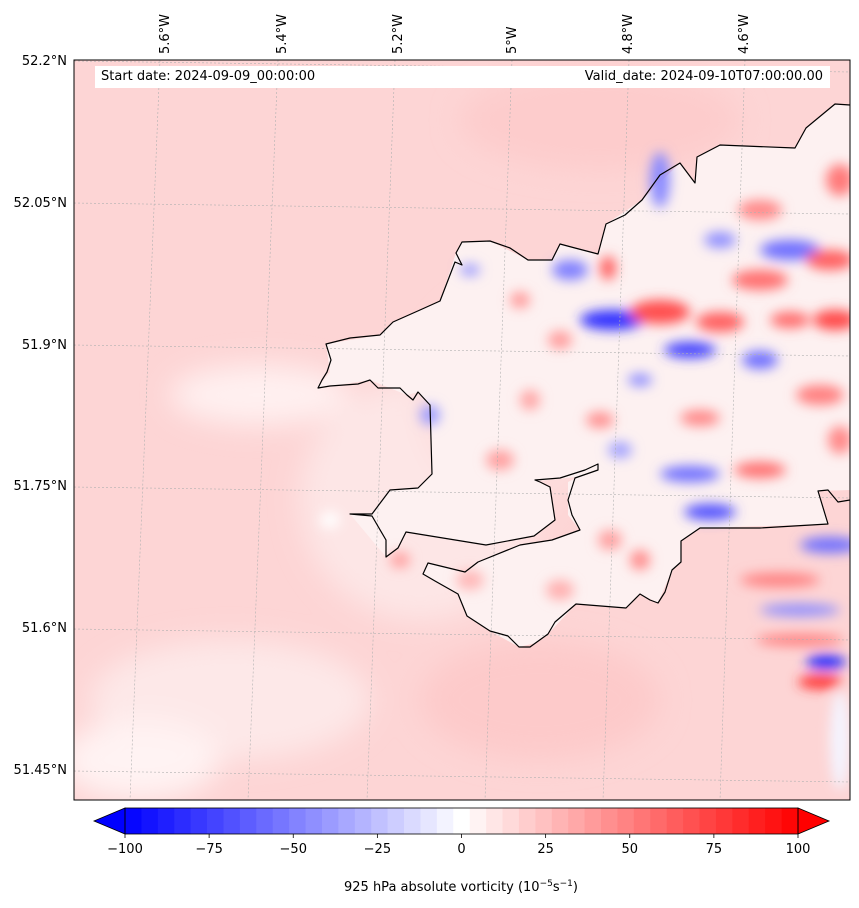 This screenshot has height=908, width=859. I want to click on lon-tick: 5.2°W, so click(398, 34).